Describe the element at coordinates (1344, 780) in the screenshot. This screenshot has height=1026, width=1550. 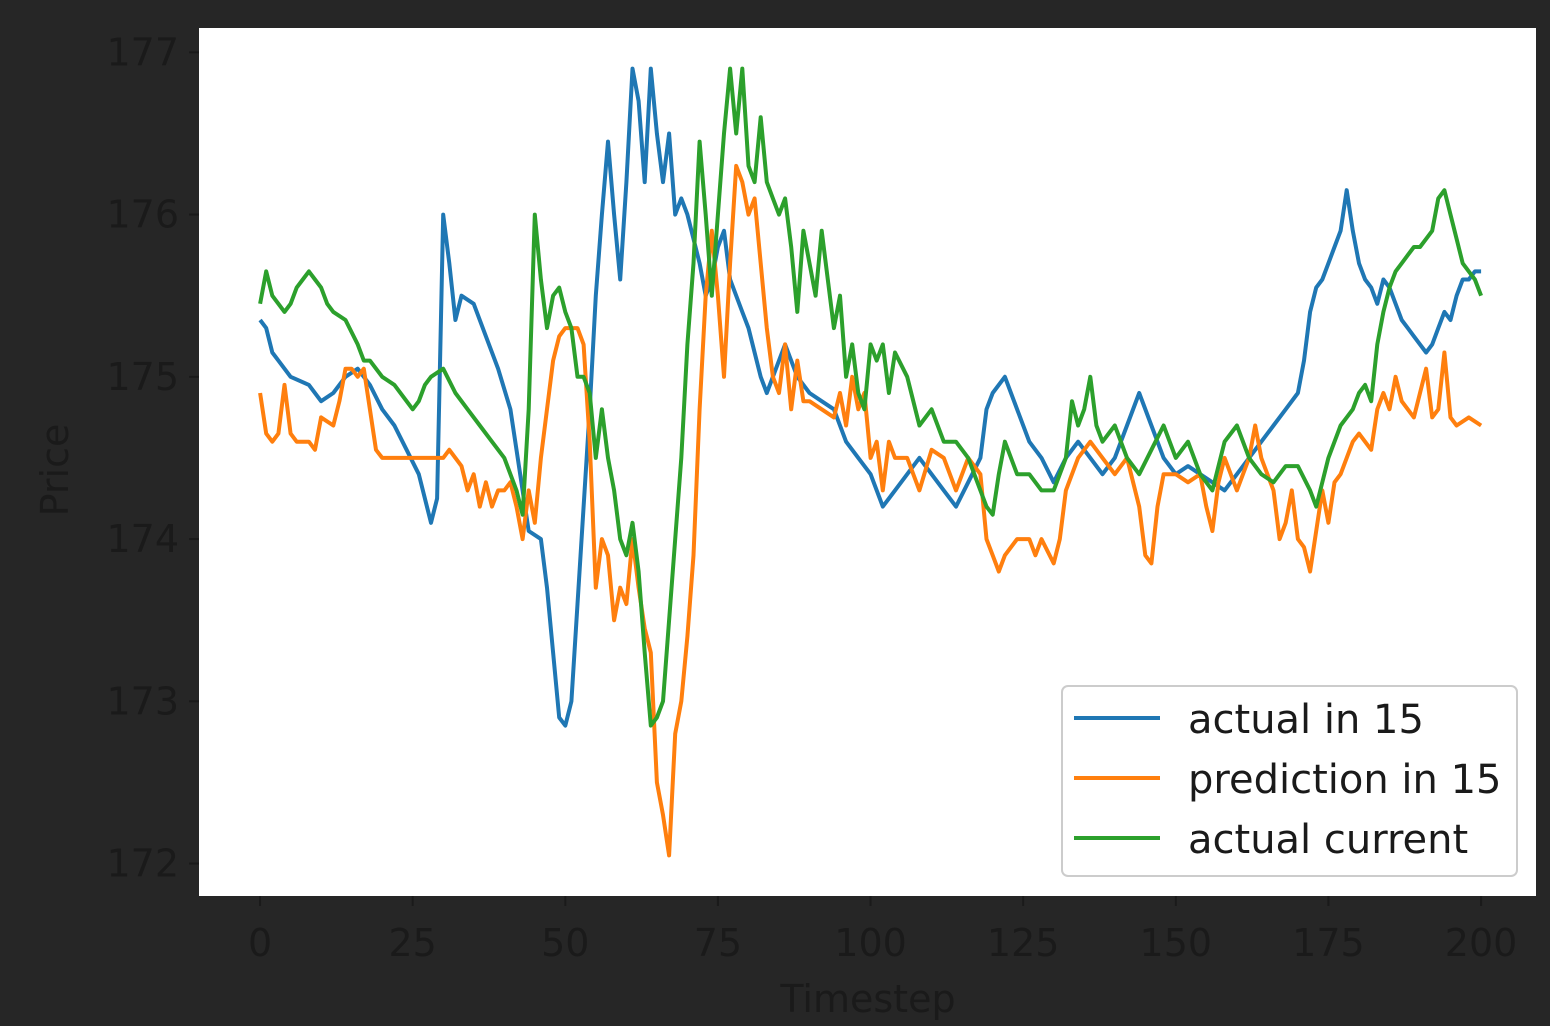
I see `legend-label-prediction-in-15: prediction in 15` at that location.